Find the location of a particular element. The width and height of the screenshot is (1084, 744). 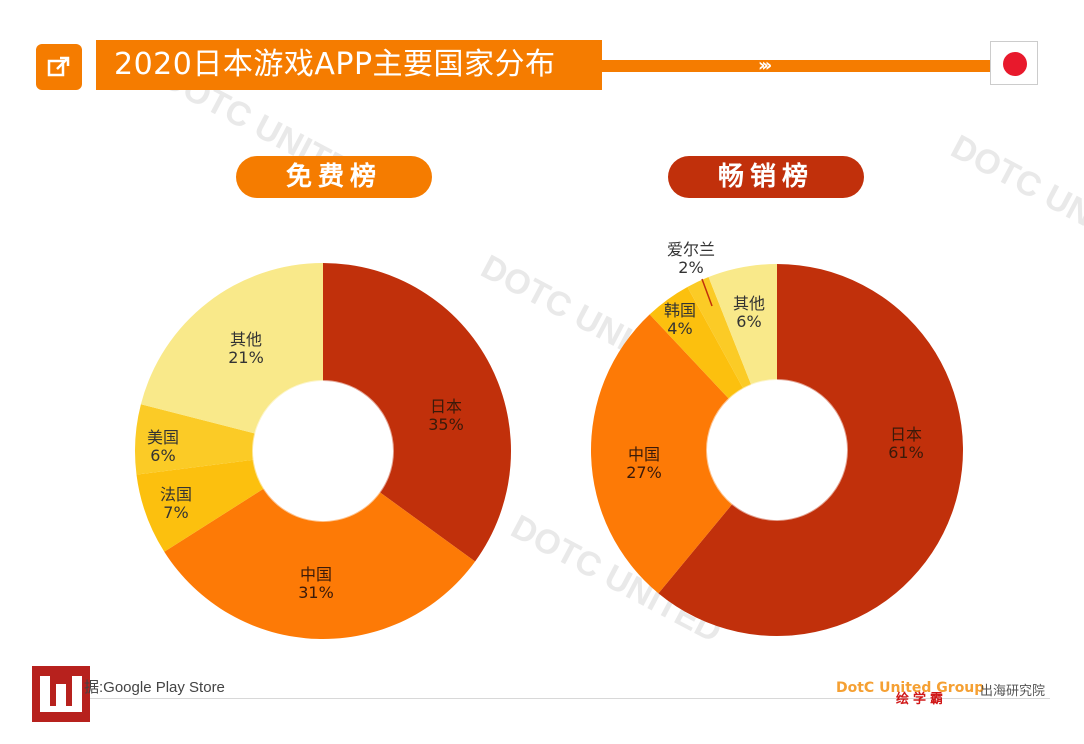

donut-hole-grossing is located at coordinates (777, 450).